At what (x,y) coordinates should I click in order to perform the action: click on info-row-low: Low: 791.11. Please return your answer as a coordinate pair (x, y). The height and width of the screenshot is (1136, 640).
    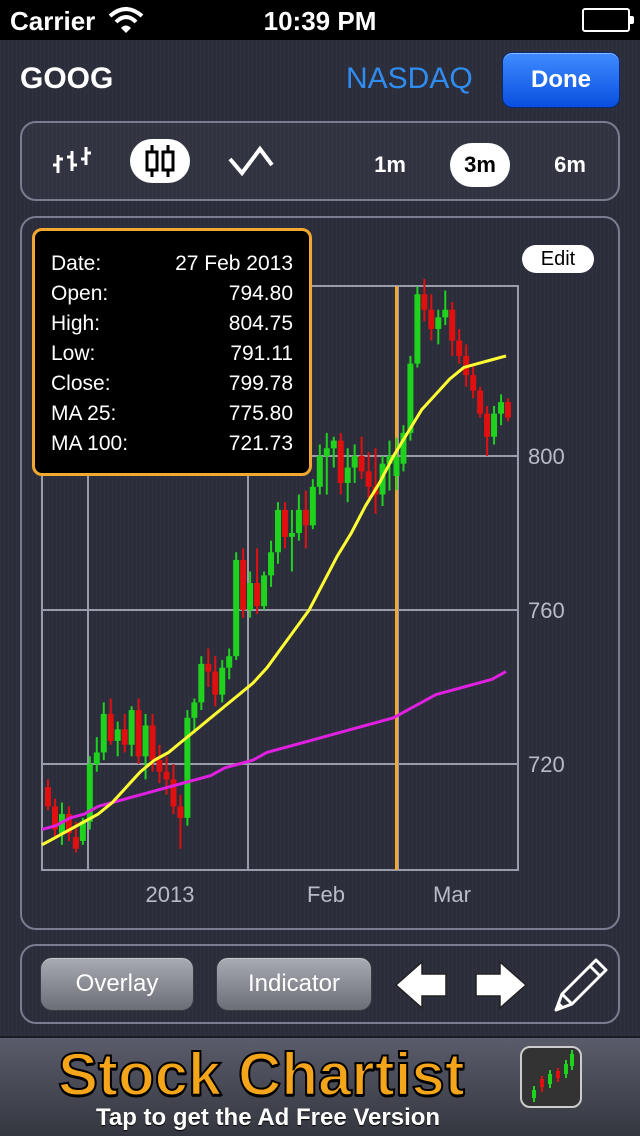
    Looking at the image, I should click on (172, 353).